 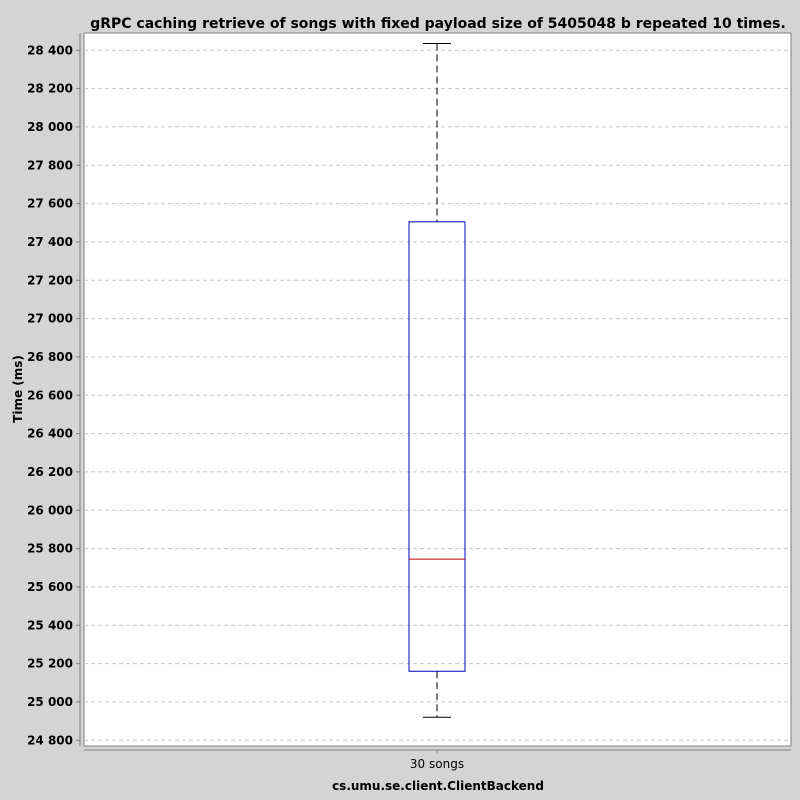 I want to click on x-axis: 30 songs, so click(x=437, y=760).